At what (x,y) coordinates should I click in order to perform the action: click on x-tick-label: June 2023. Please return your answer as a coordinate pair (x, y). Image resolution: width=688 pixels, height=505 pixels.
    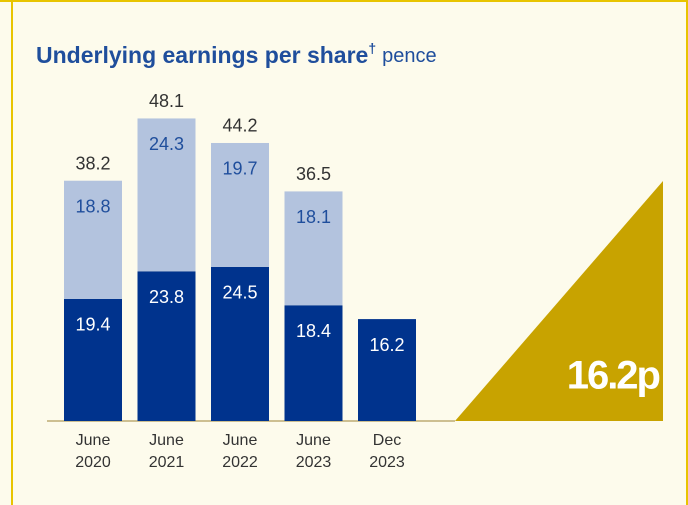
    Looking at the image, I should click on (314, 451).